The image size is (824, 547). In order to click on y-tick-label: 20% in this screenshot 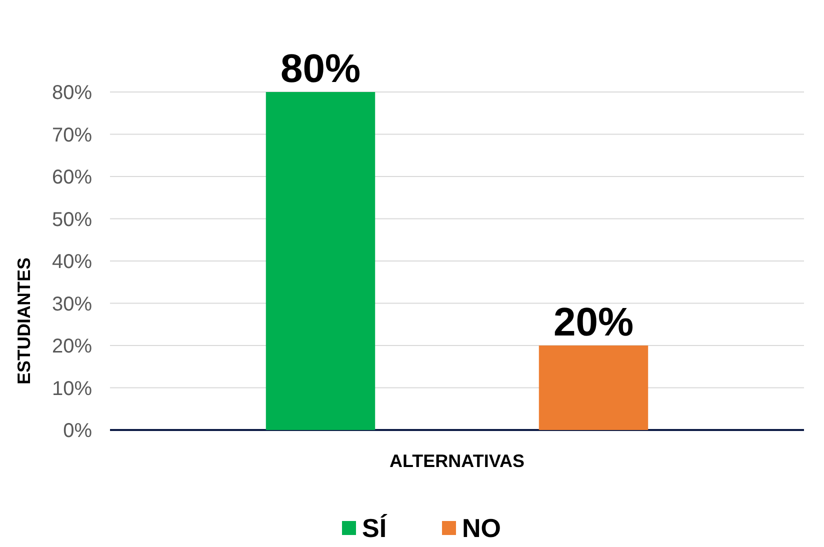, I will do `click(72, 347)`.